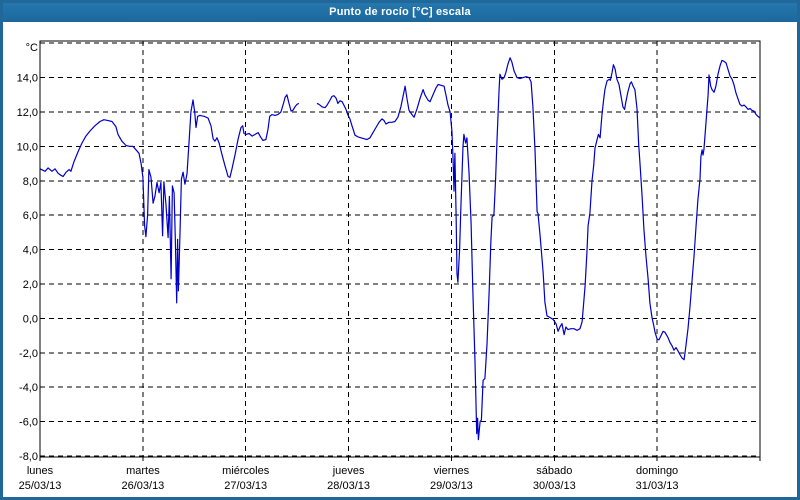 The image size is (800, 500). I want to click on x-axis-day-label: miércoles, so click(246, 471).